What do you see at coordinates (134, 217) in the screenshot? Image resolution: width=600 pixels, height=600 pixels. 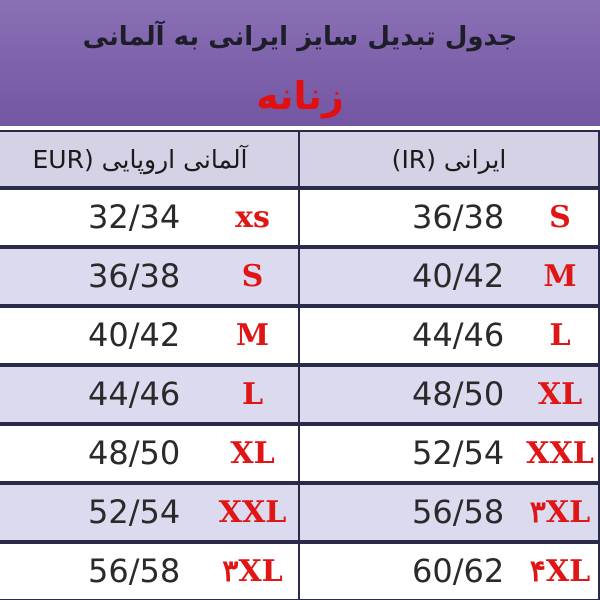 I see `eur-value: 32/34` at bounding box center [134, 217].